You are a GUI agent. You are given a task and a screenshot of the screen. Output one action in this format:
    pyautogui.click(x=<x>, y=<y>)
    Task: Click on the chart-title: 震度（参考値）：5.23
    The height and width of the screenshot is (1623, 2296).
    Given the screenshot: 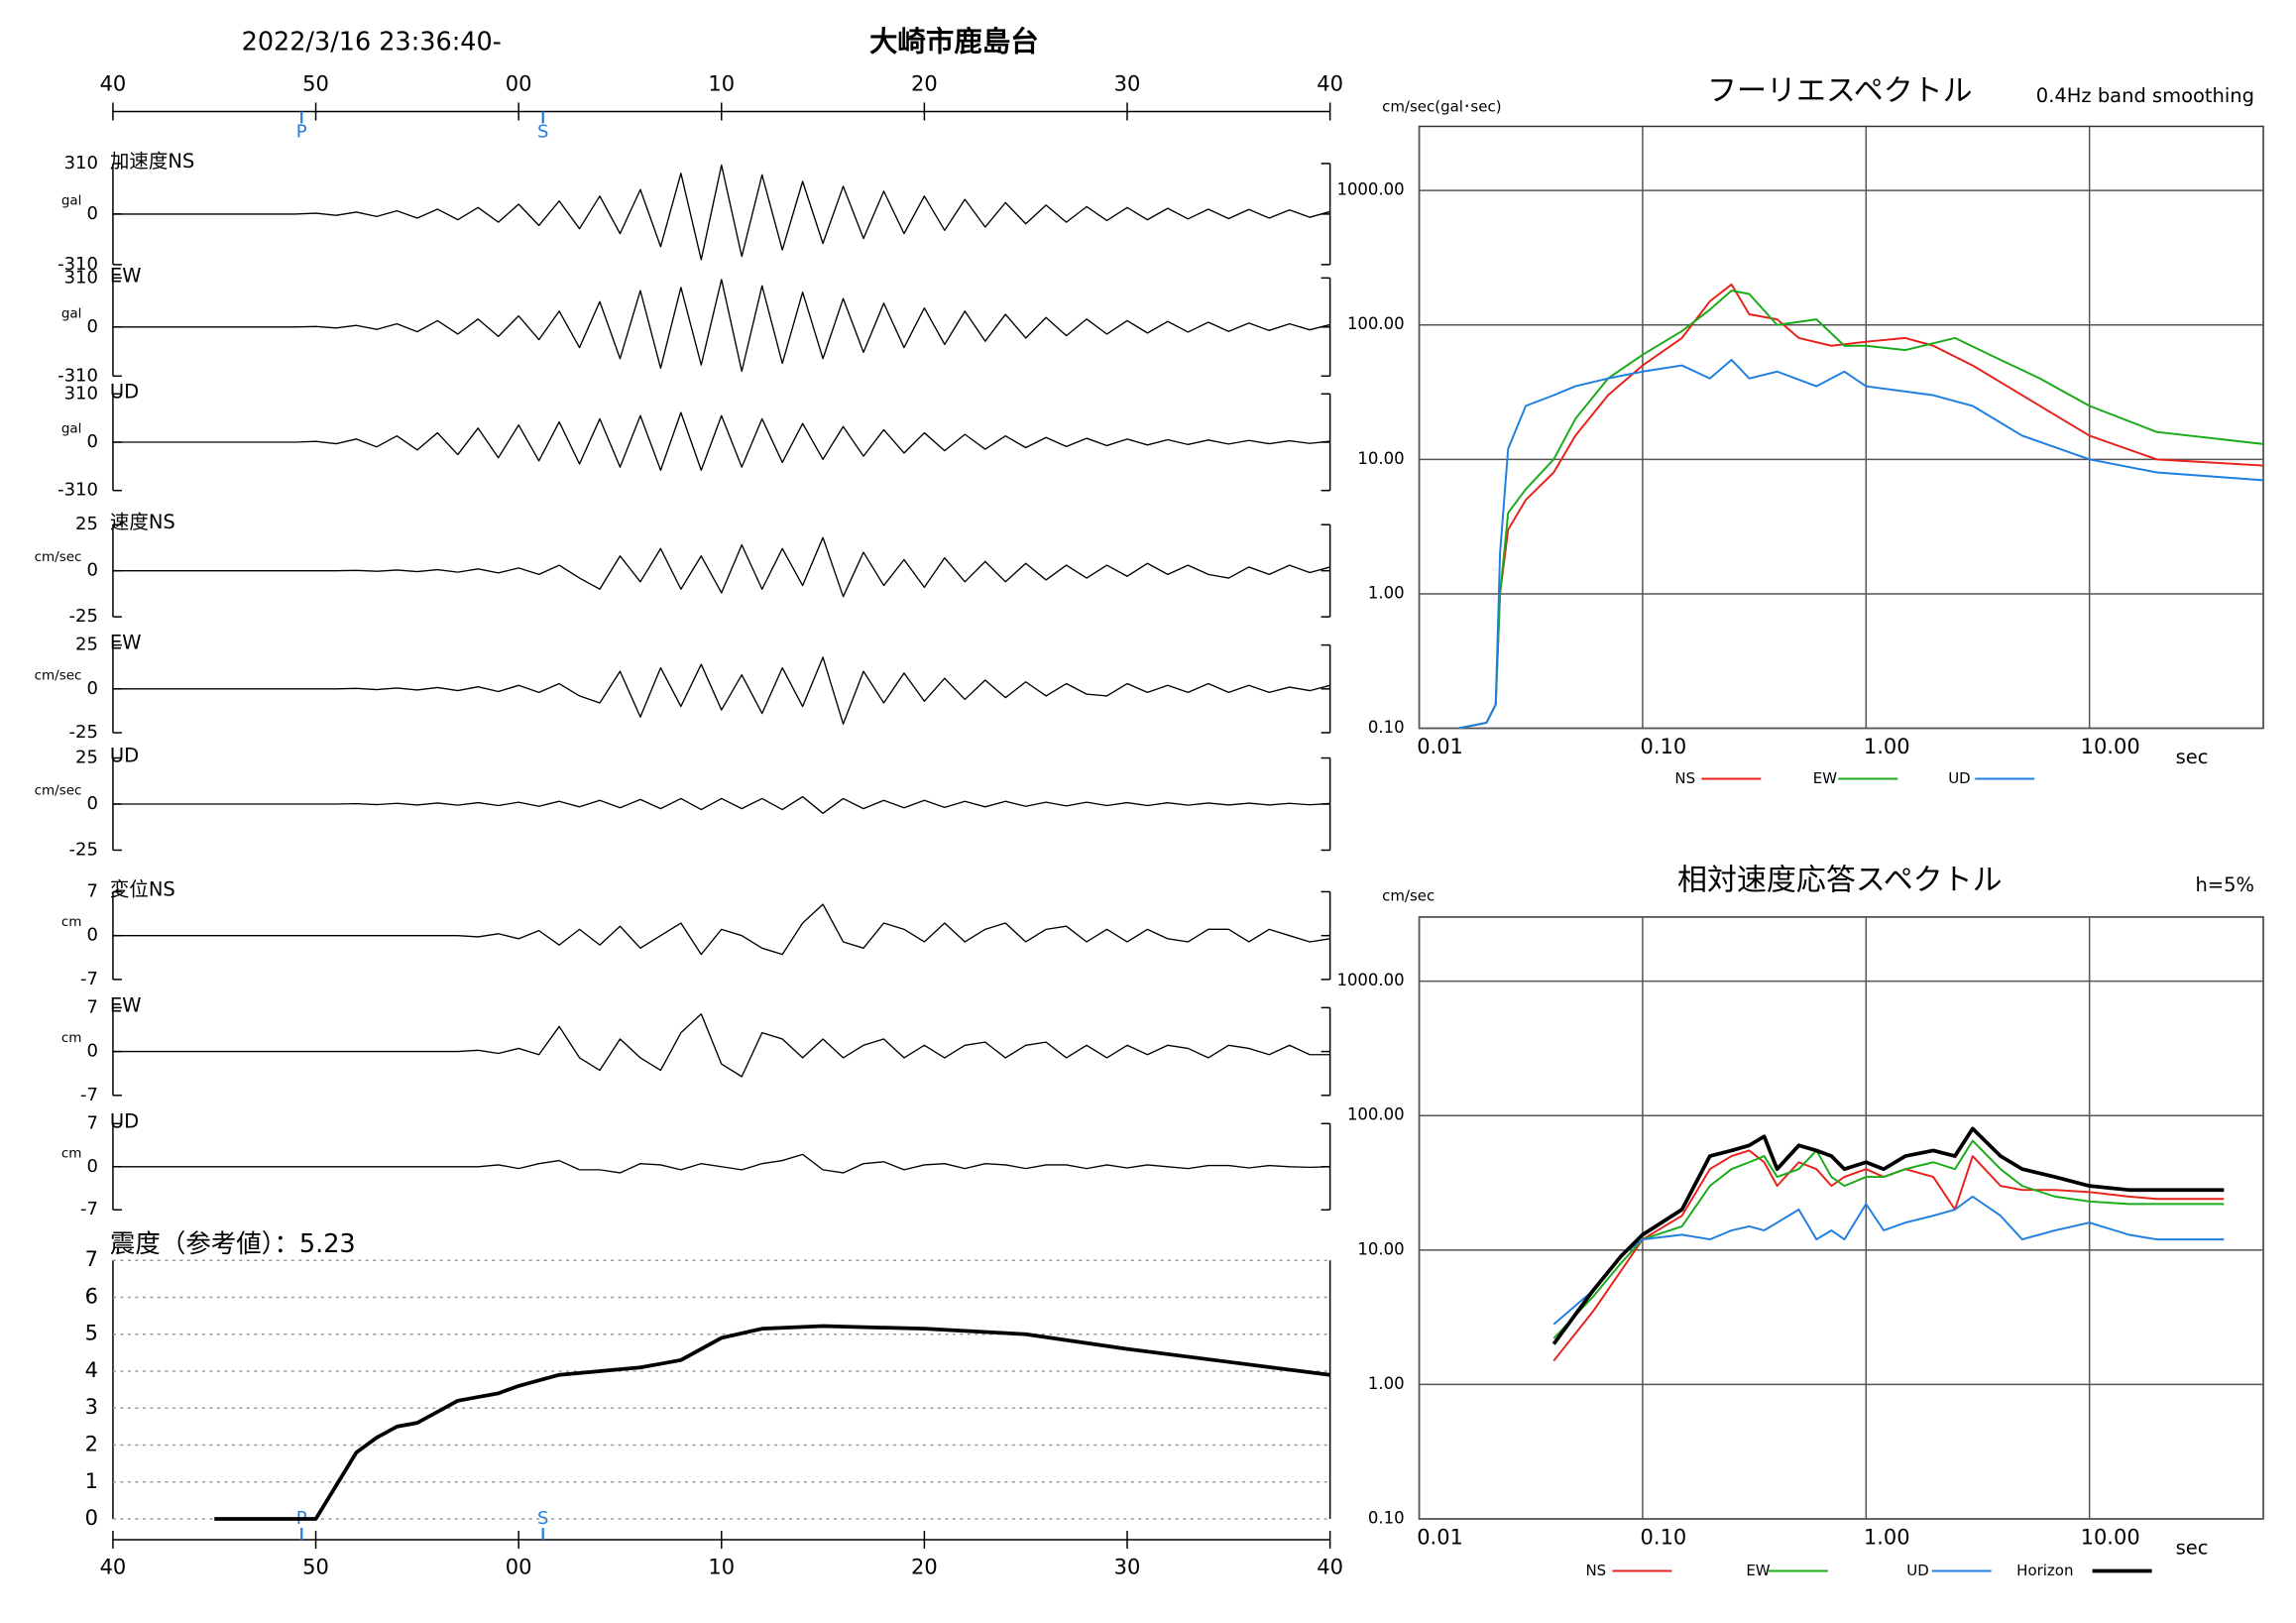 What is the action you would take?
    pyautogui.click(x=233, y=1244)
    